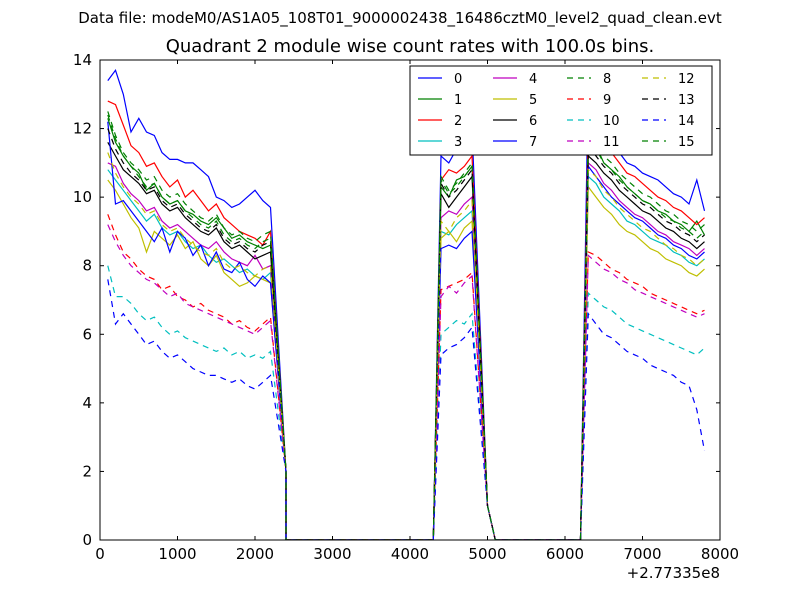 This screenshot has width=800, height=605. I want to click on legend-label-1: 1, so click(458, 100).